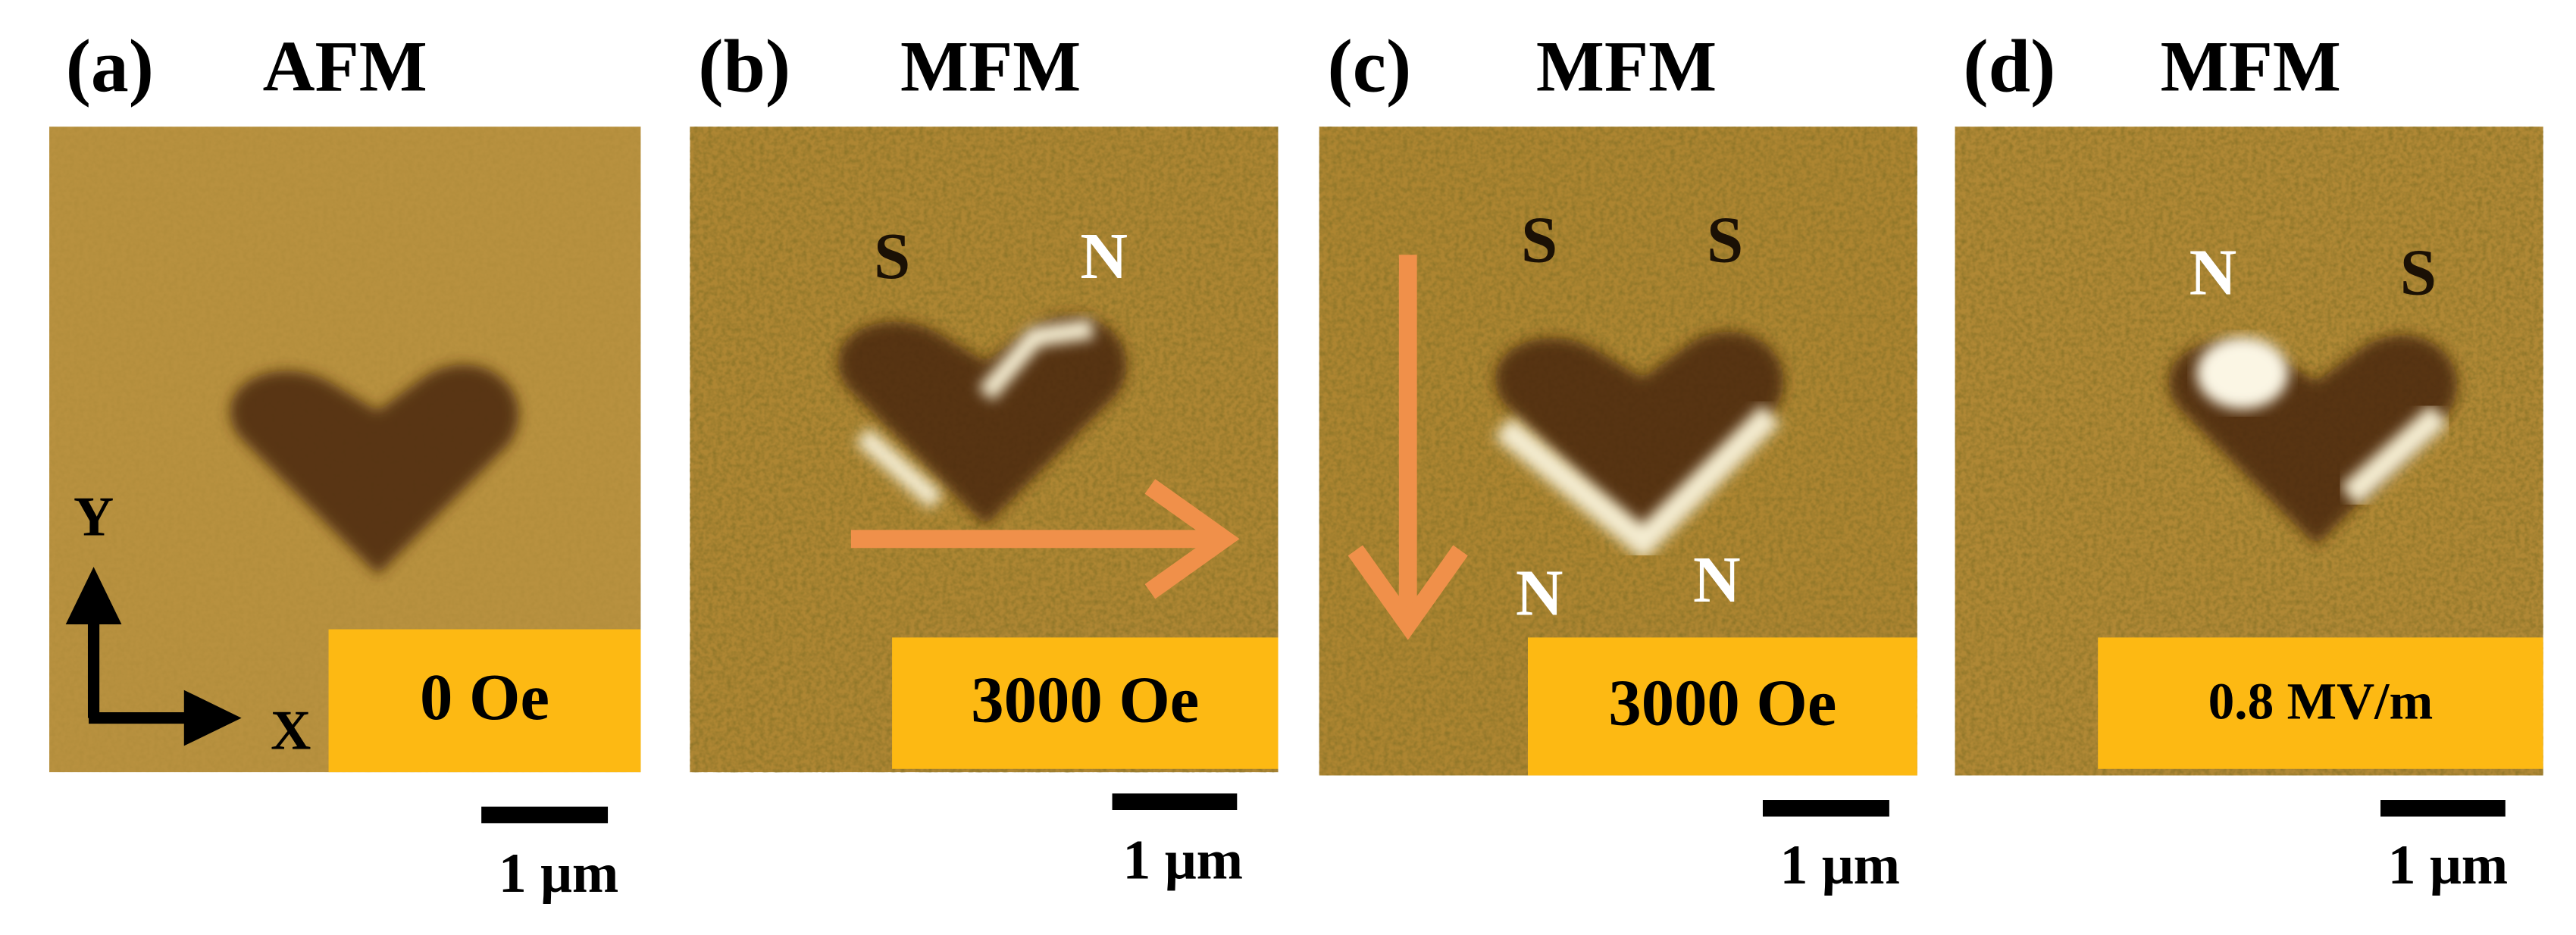 This screenshot has width=2576, height=935. Describe the element at coordinates (484, 697) in the screenshot. I see `field-label: 0 Oe` at that location.